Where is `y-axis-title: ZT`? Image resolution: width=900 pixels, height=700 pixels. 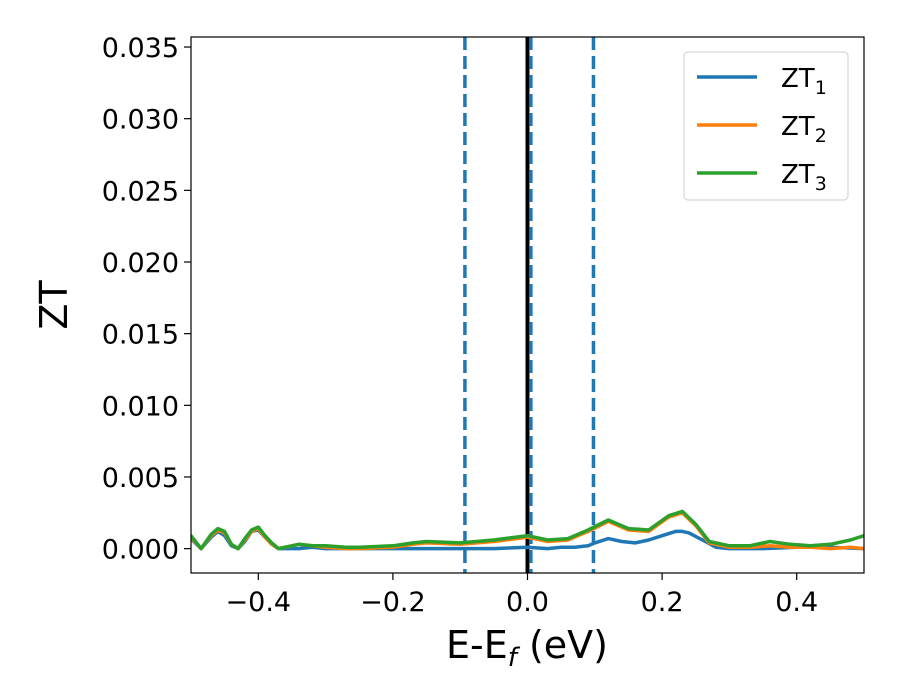 y-axis-title: ZT is located at coordinates (54, 305).